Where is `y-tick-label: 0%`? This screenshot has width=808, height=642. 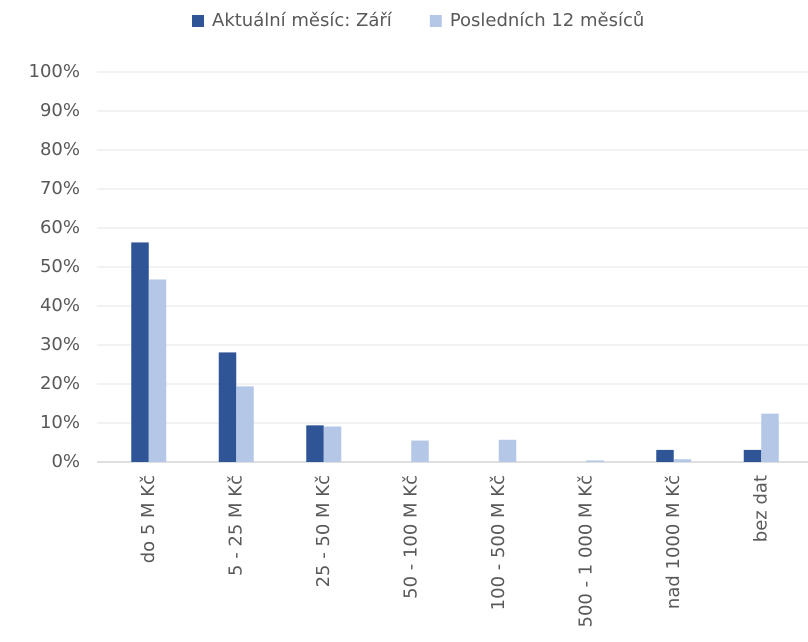
y-tick-label: 0% is located at coordinates (65, 461).